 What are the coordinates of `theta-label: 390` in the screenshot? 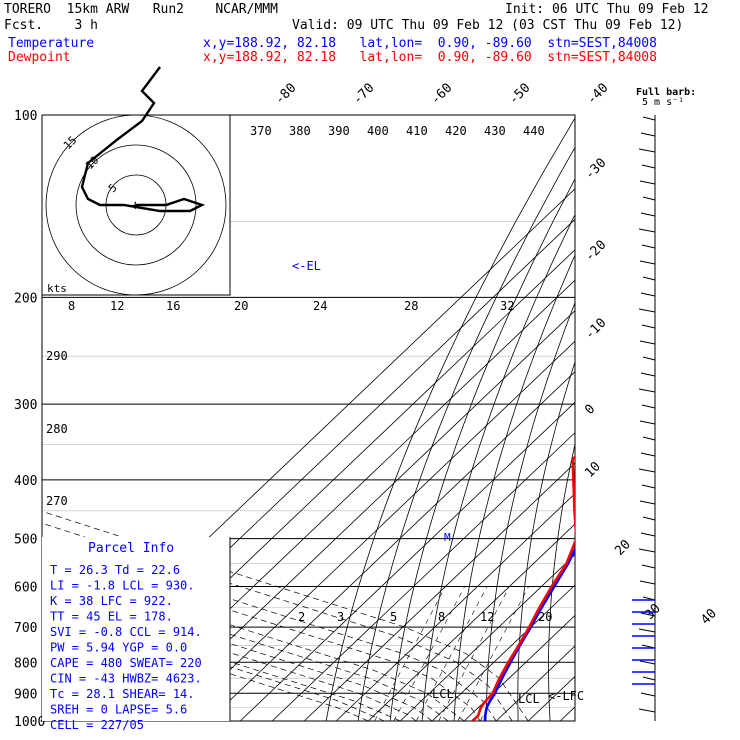 It's located at (339, 131).